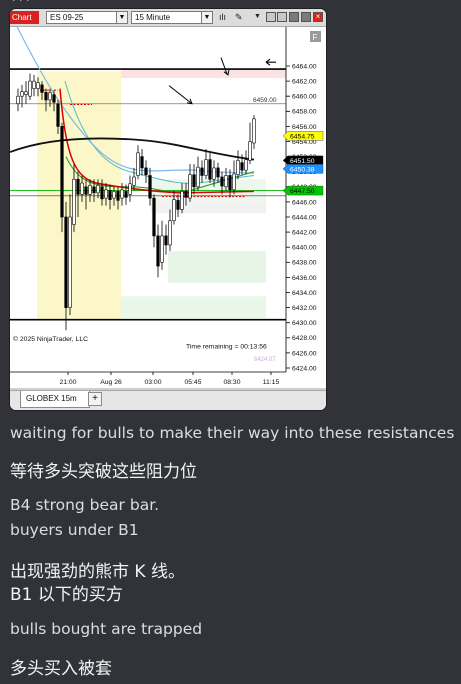  I want to click on drawing-tool-icon: ✎, so click(239, 17).